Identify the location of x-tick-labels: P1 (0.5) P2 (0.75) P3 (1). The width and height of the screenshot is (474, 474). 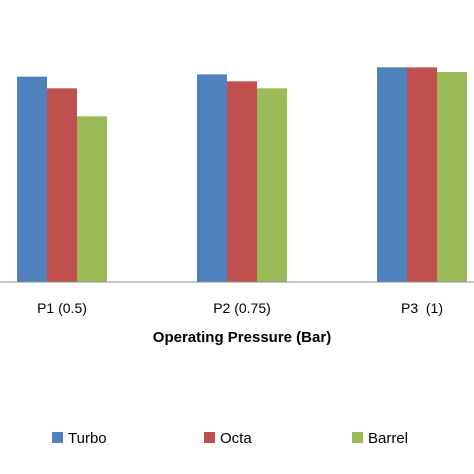
(240, 308).